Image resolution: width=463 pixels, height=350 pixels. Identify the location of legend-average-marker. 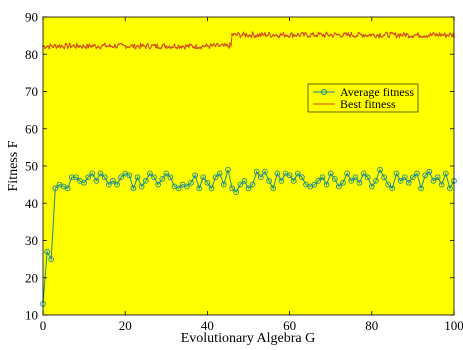
(324, 92).